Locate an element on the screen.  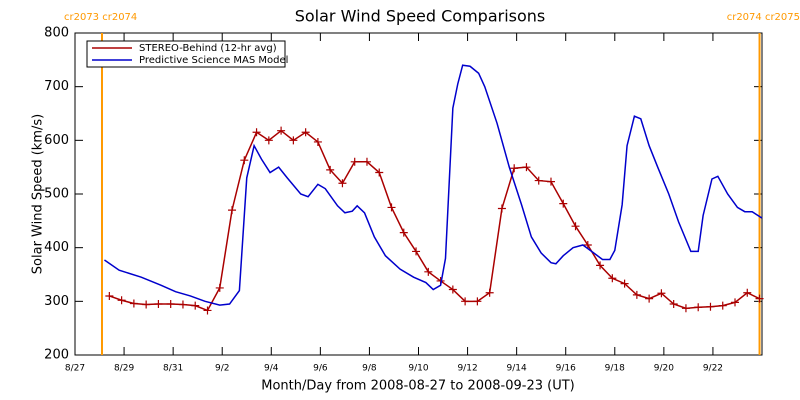
x-tick-label: 9/20 is located at coordinates (664, 369).